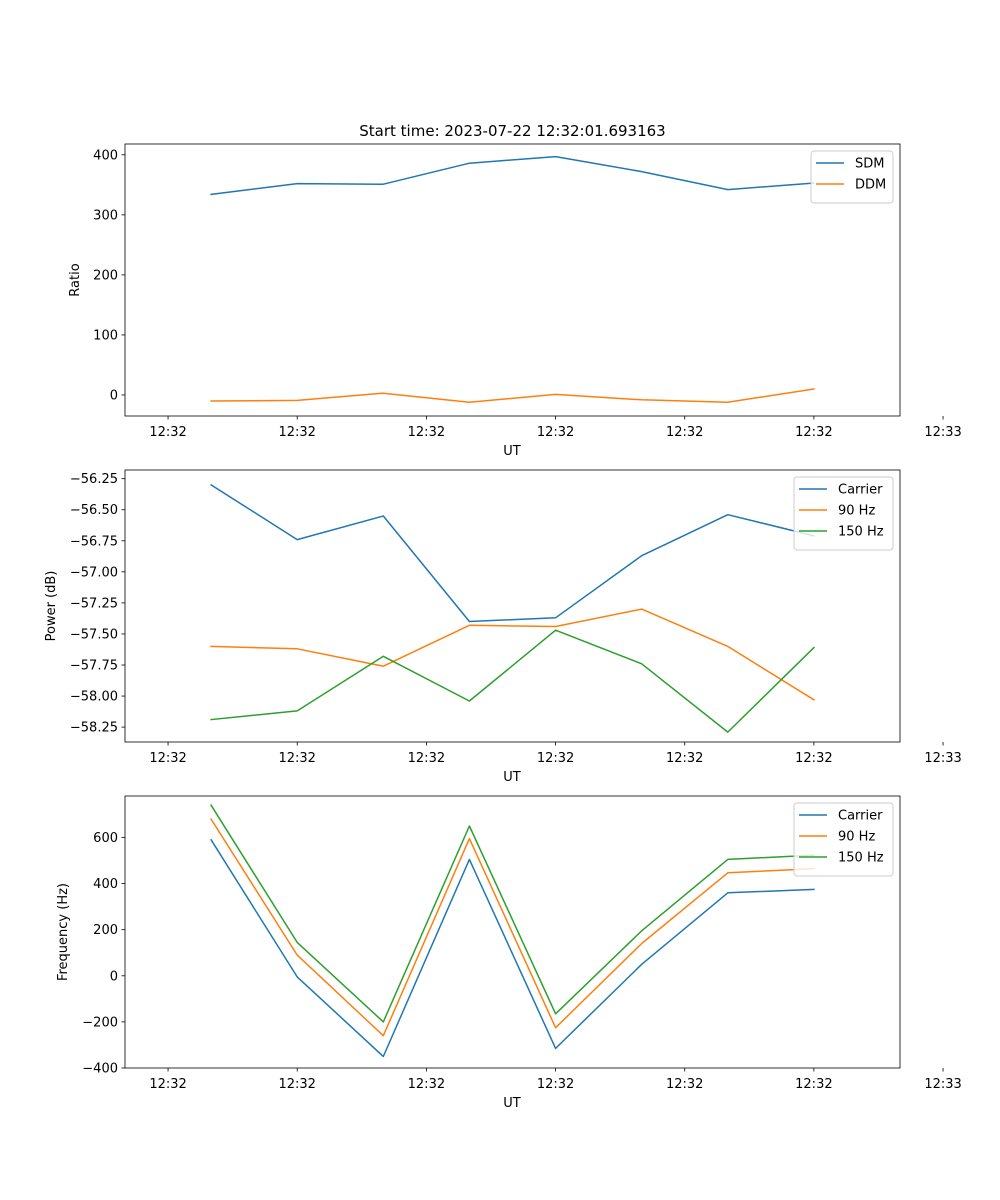  I want to click on plot-1-legend-box, so click(852, 177).